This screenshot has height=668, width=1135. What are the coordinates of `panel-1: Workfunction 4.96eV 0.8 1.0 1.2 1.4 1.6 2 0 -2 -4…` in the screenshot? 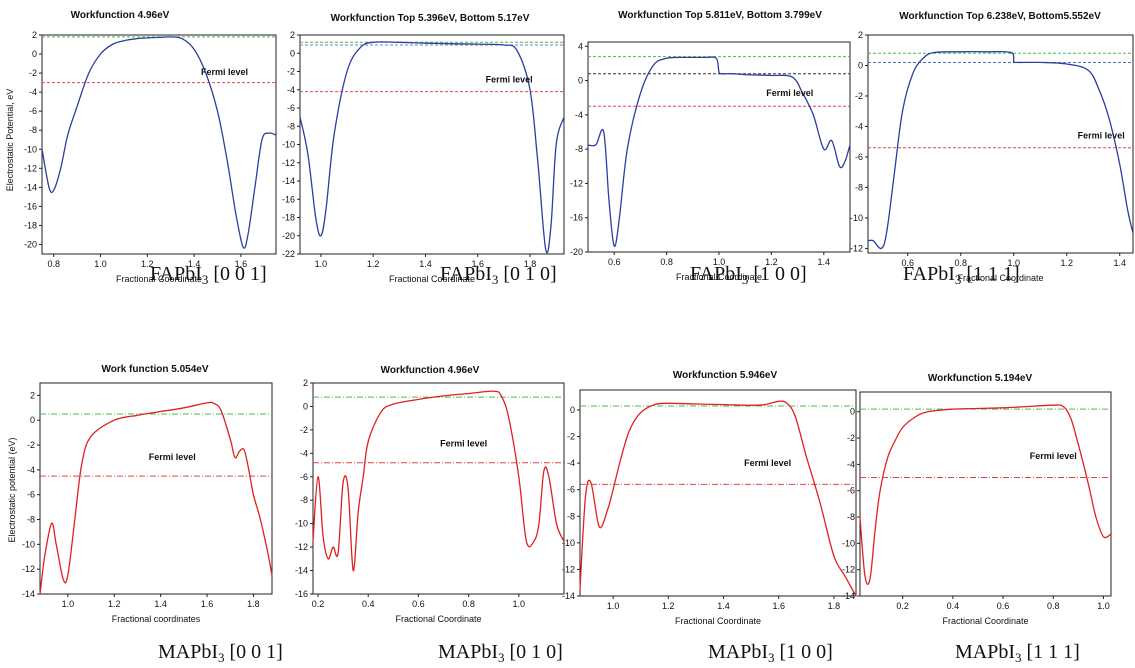 It's located at (150, 147).